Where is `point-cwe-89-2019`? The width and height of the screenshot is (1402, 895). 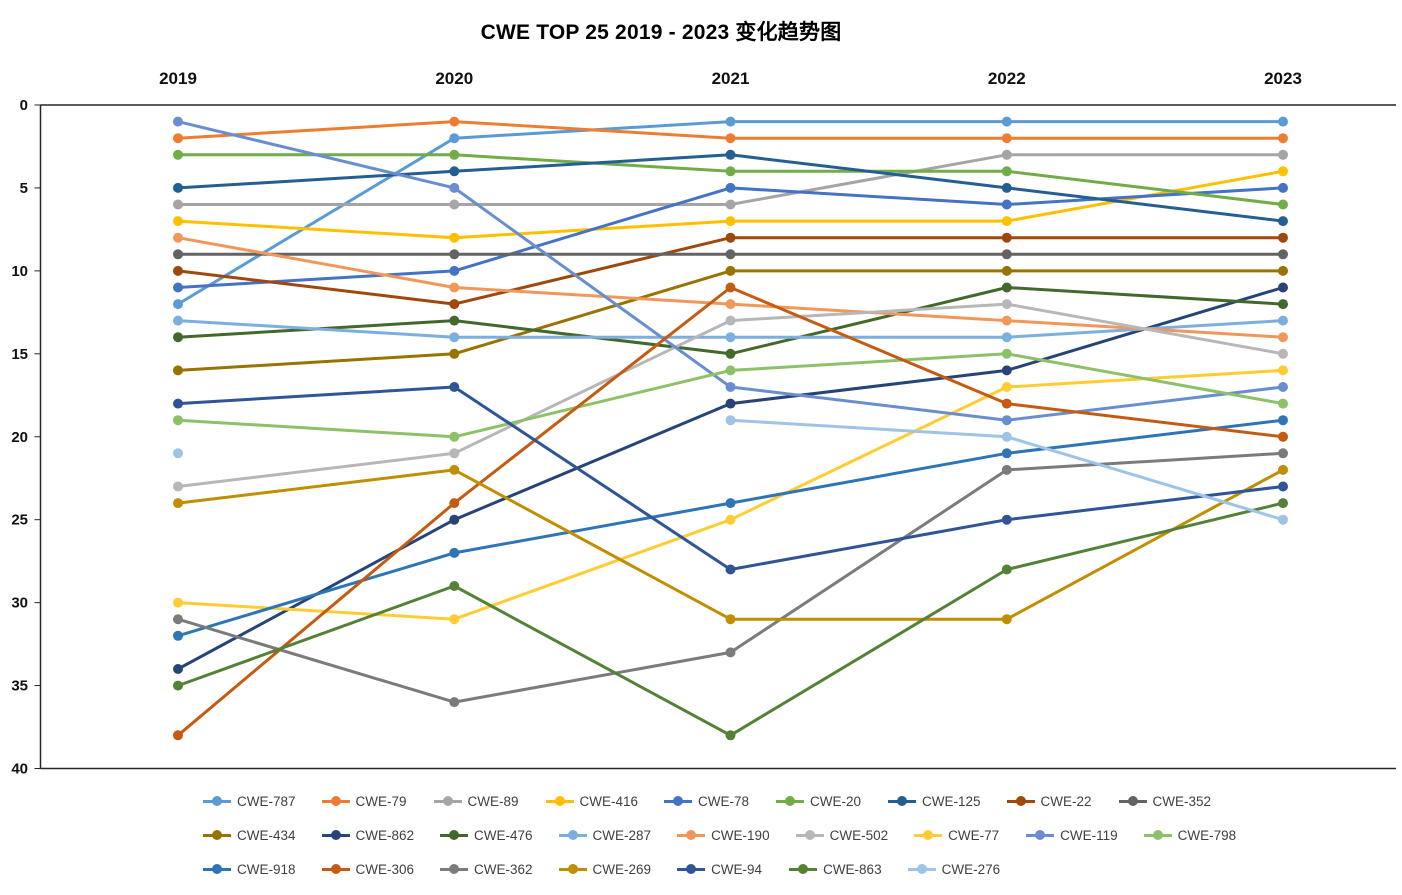 point-cwe-89-2019 is located at coordinates (178, 204).